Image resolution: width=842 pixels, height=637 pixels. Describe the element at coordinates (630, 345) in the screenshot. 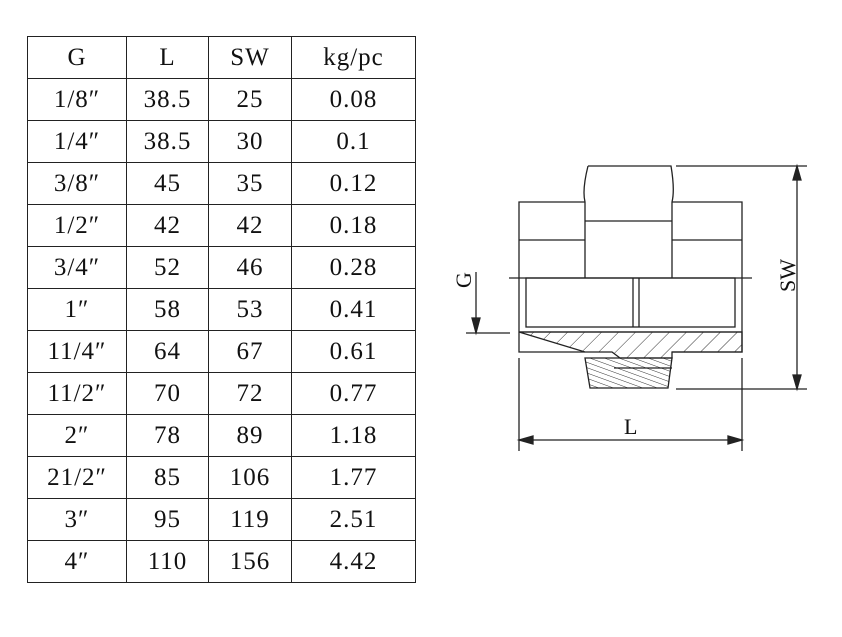

I see `section-hatch` at that location.